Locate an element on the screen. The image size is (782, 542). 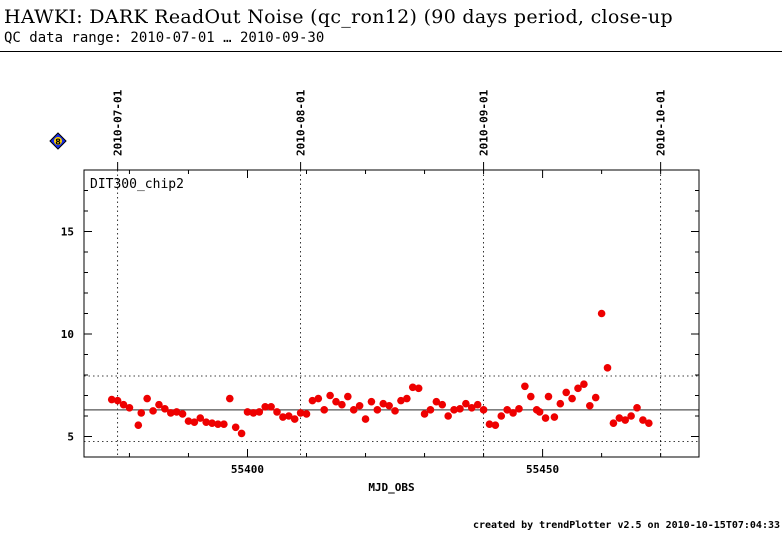
diamond-badge-icon: 8 is located at coordinates (58, 141).